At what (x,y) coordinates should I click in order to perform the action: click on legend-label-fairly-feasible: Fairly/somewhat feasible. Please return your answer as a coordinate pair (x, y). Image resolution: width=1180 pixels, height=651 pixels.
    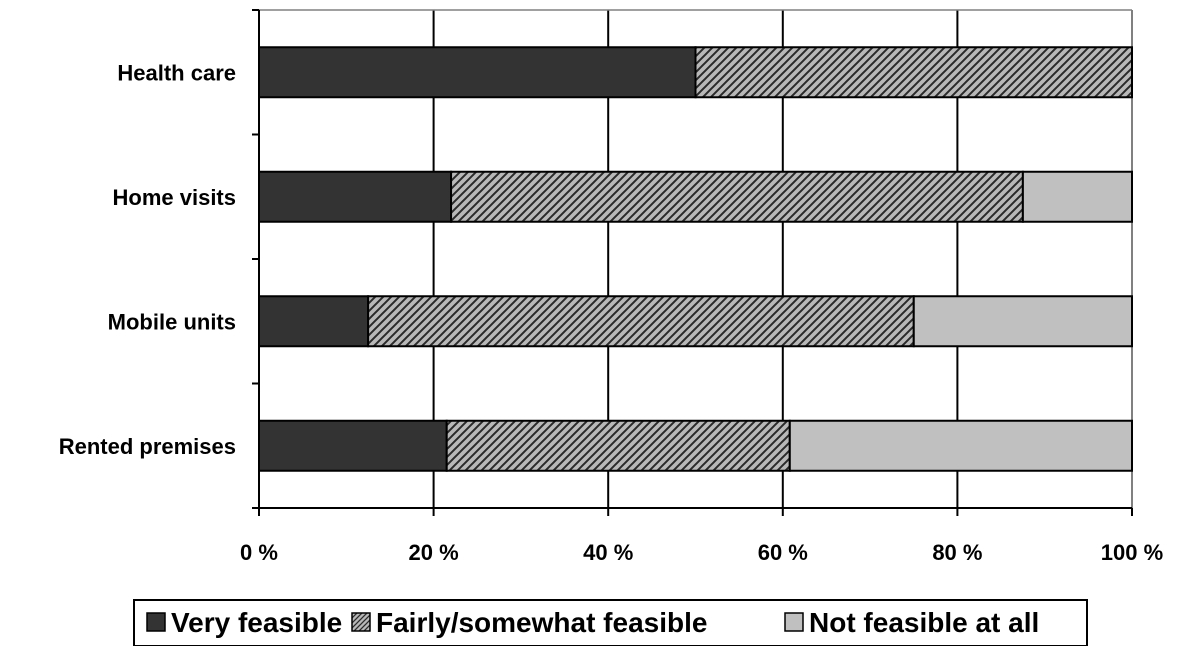
    Looking at the image, I should click on (541, 622).